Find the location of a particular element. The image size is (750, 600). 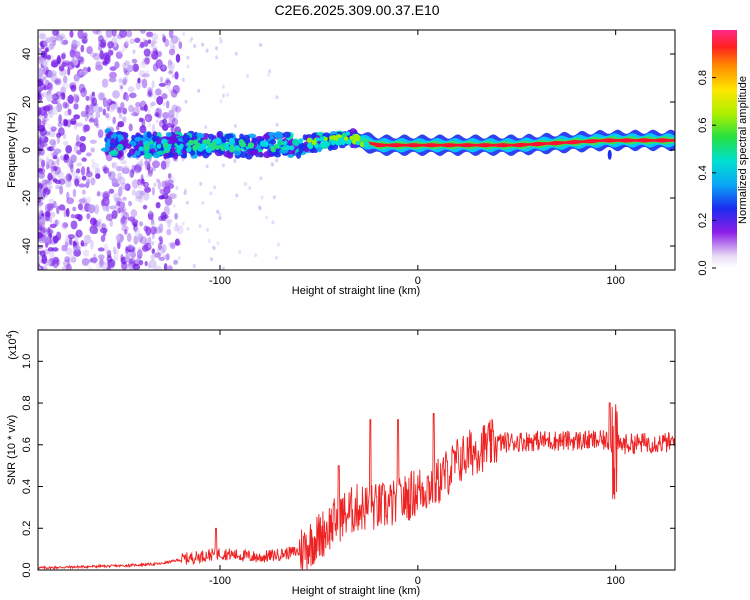

y-tick-label: 0.2 is located at coordinates (27, 528).